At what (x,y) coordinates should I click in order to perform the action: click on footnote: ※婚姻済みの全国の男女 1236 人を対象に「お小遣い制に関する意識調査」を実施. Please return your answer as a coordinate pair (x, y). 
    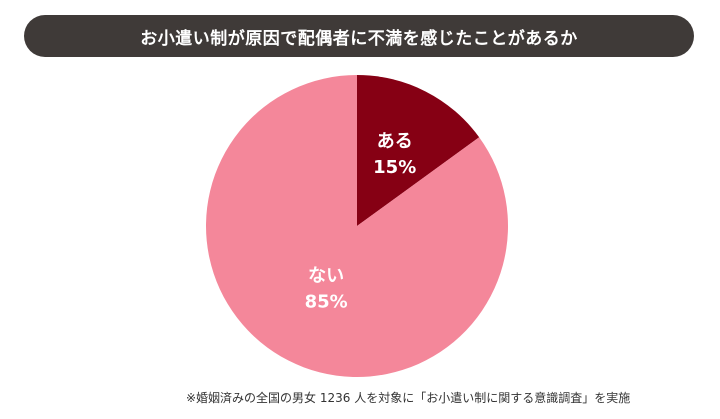
    Looking at the image, I should click on (408, 398).